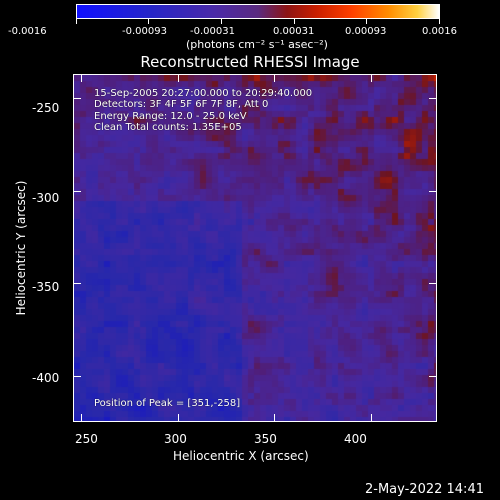 The height and width of the screenshot is (500, 500). I want to click on y-tick-label: -250, so click(46, 108).